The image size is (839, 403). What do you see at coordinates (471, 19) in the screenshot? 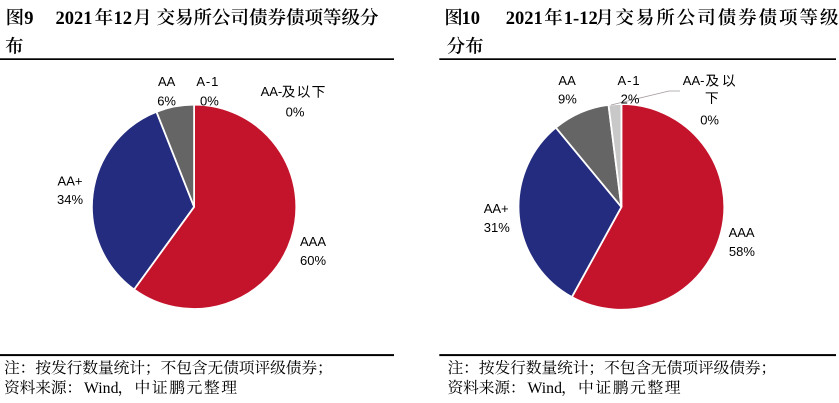
I see `svg-text: 10` at bounding box center [471, 19].